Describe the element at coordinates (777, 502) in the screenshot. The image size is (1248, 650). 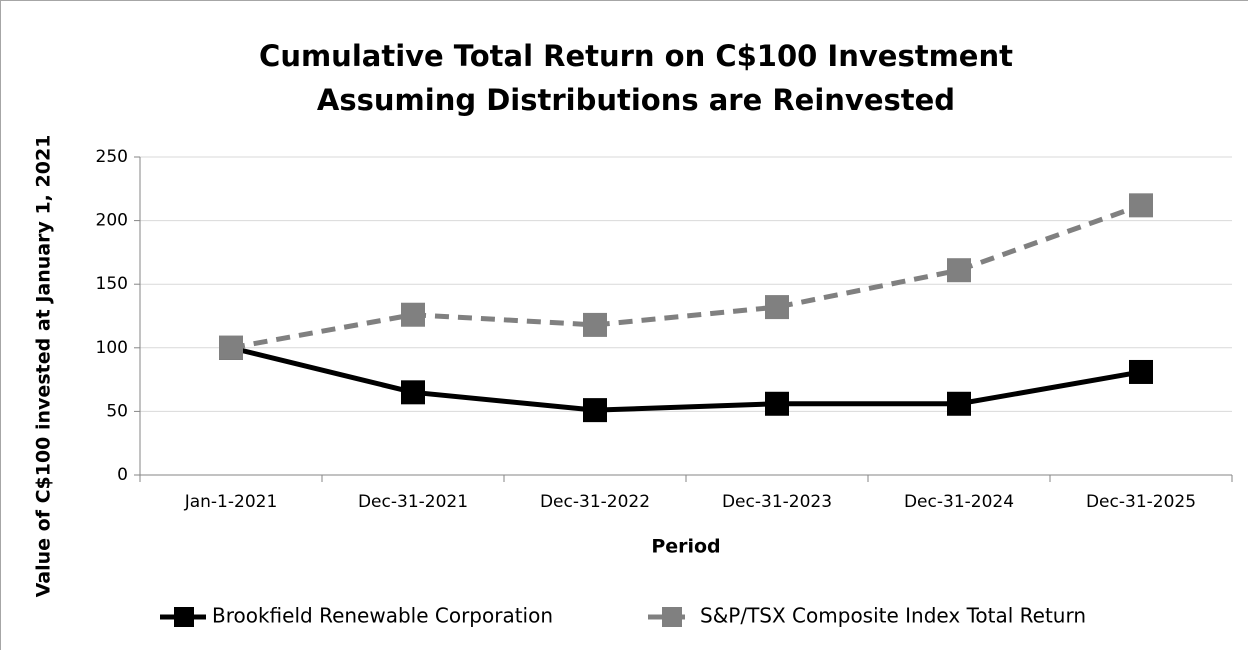
I see `x-tick-label: Dec-31-2023` at that location.